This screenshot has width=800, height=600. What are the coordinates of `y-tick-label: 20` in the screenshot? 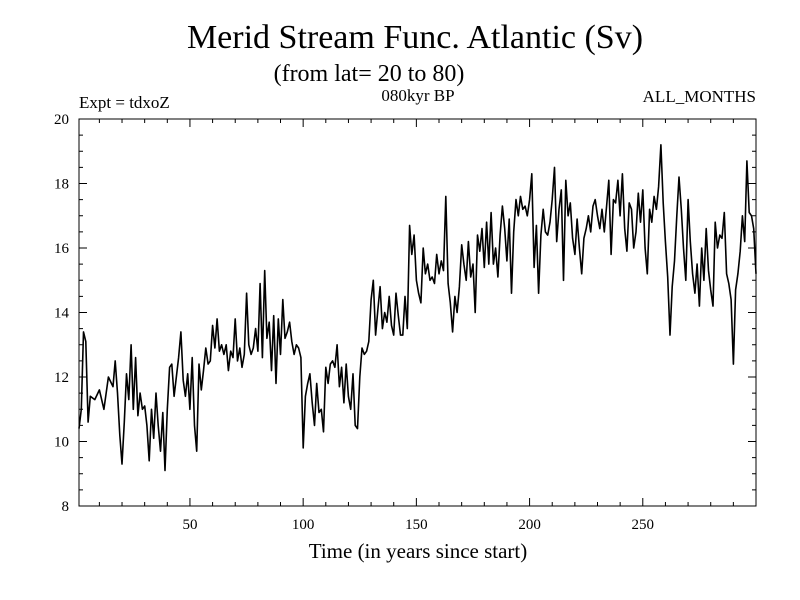 It's located at (61, 120).